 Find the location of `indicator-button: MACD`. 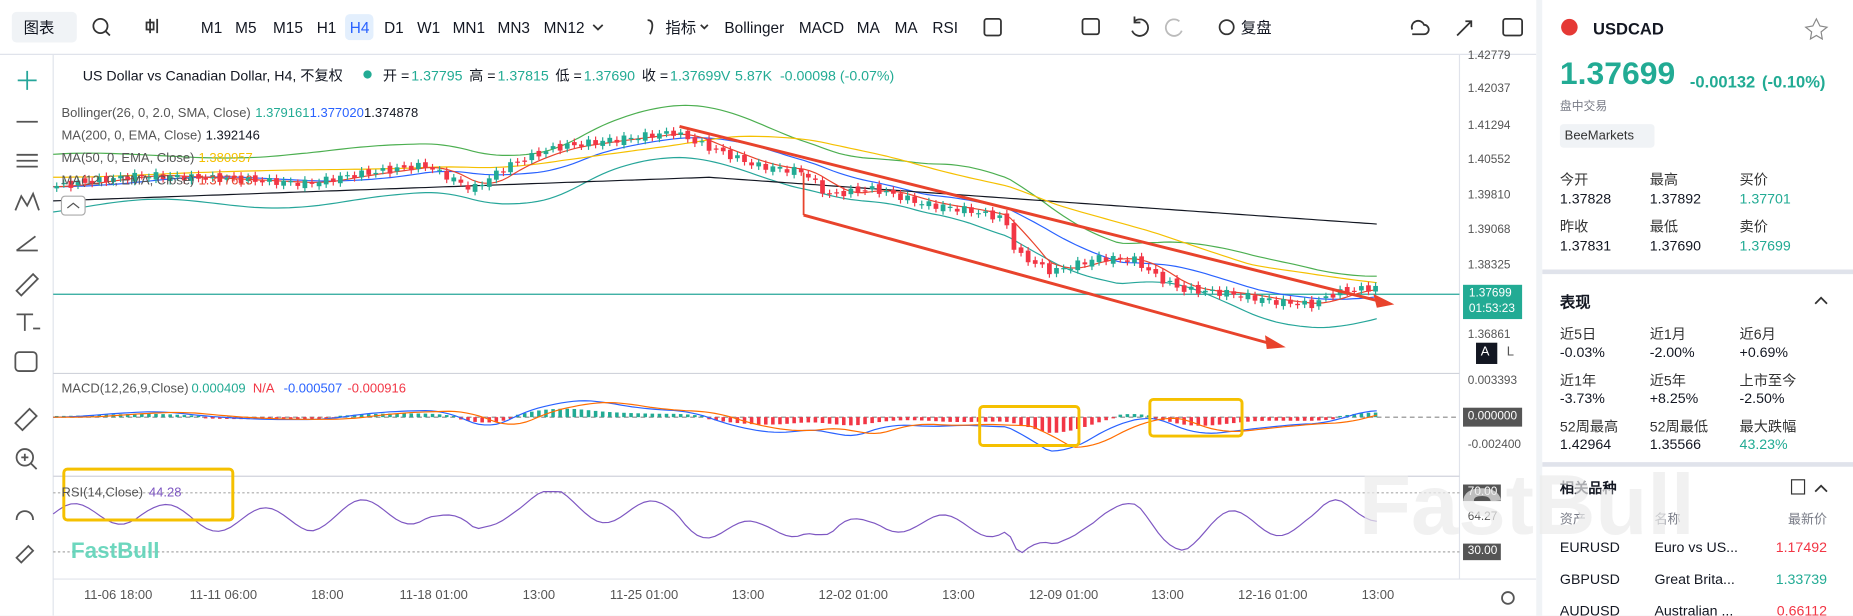

indicator-button: MACD is located at coordinates (821, 27).